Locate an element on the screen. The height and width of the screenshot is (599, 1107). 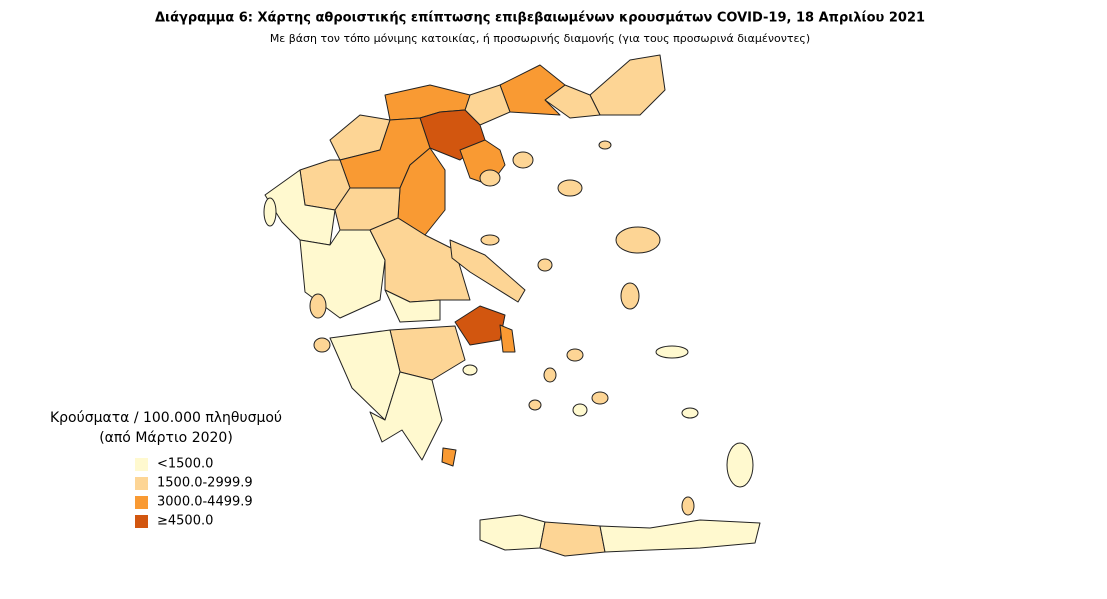
legend-label: 3000.0-4499.9 is located at coordinates (205, 502).